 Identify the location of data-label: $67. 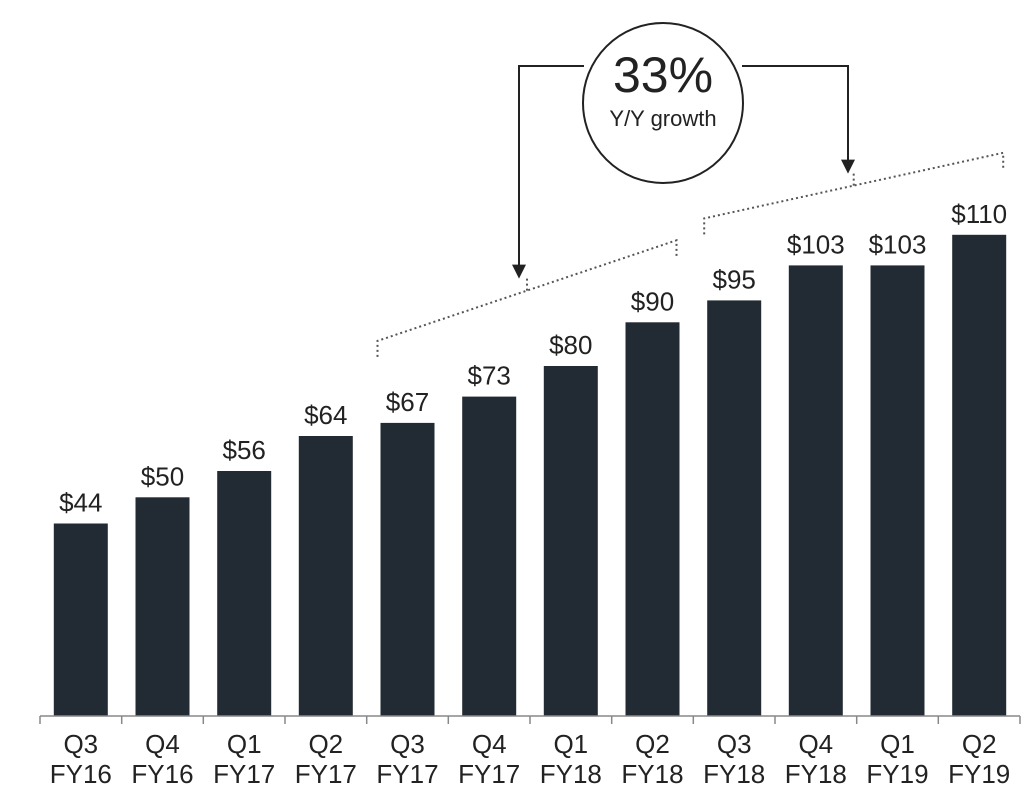
(407, 402).